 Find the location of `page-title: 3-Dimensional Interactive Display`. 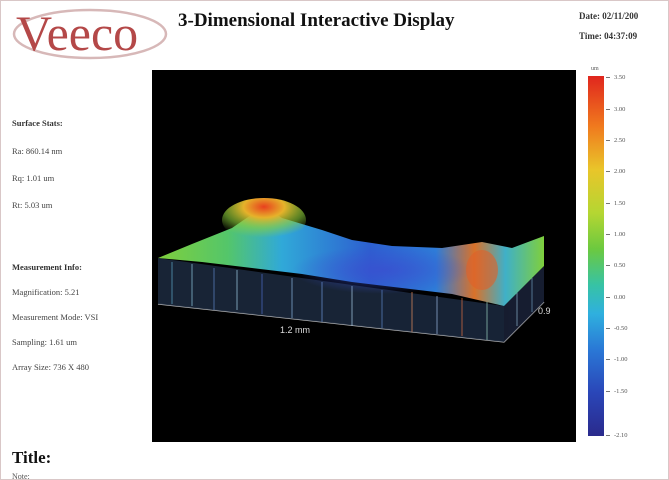

page-title: 3-Dimensional Interactive Display is located at coordinates (316, 20).